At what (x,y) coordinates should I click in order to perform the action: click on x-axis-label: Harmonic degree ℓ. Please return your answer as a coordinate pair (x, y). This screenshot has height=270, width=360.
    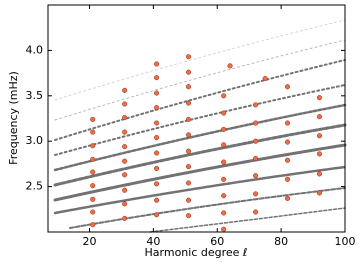
    Looking at the image, I should click on (196, 252).